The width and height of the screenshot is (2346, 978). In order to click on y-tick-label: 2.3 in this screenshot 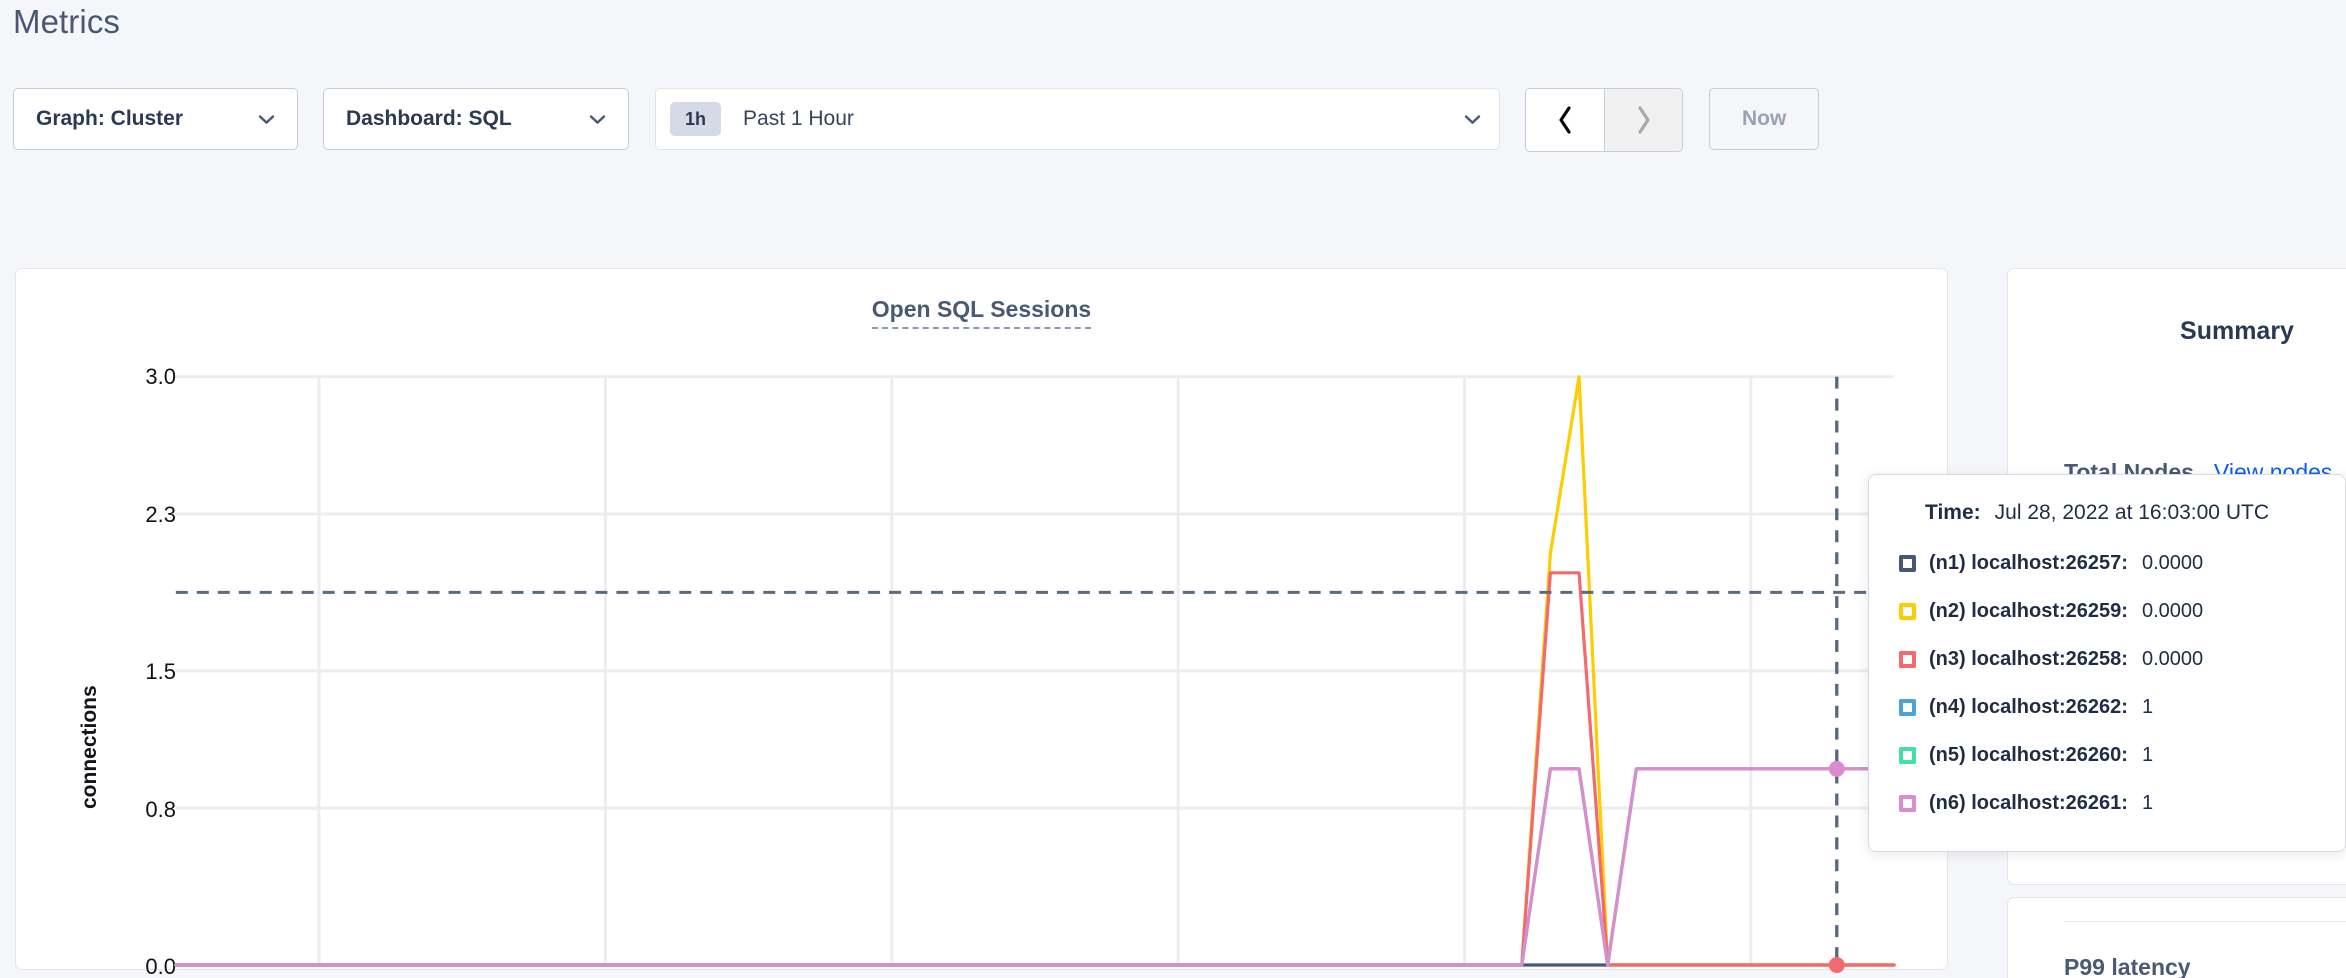, I will do `click(160, 514)`.